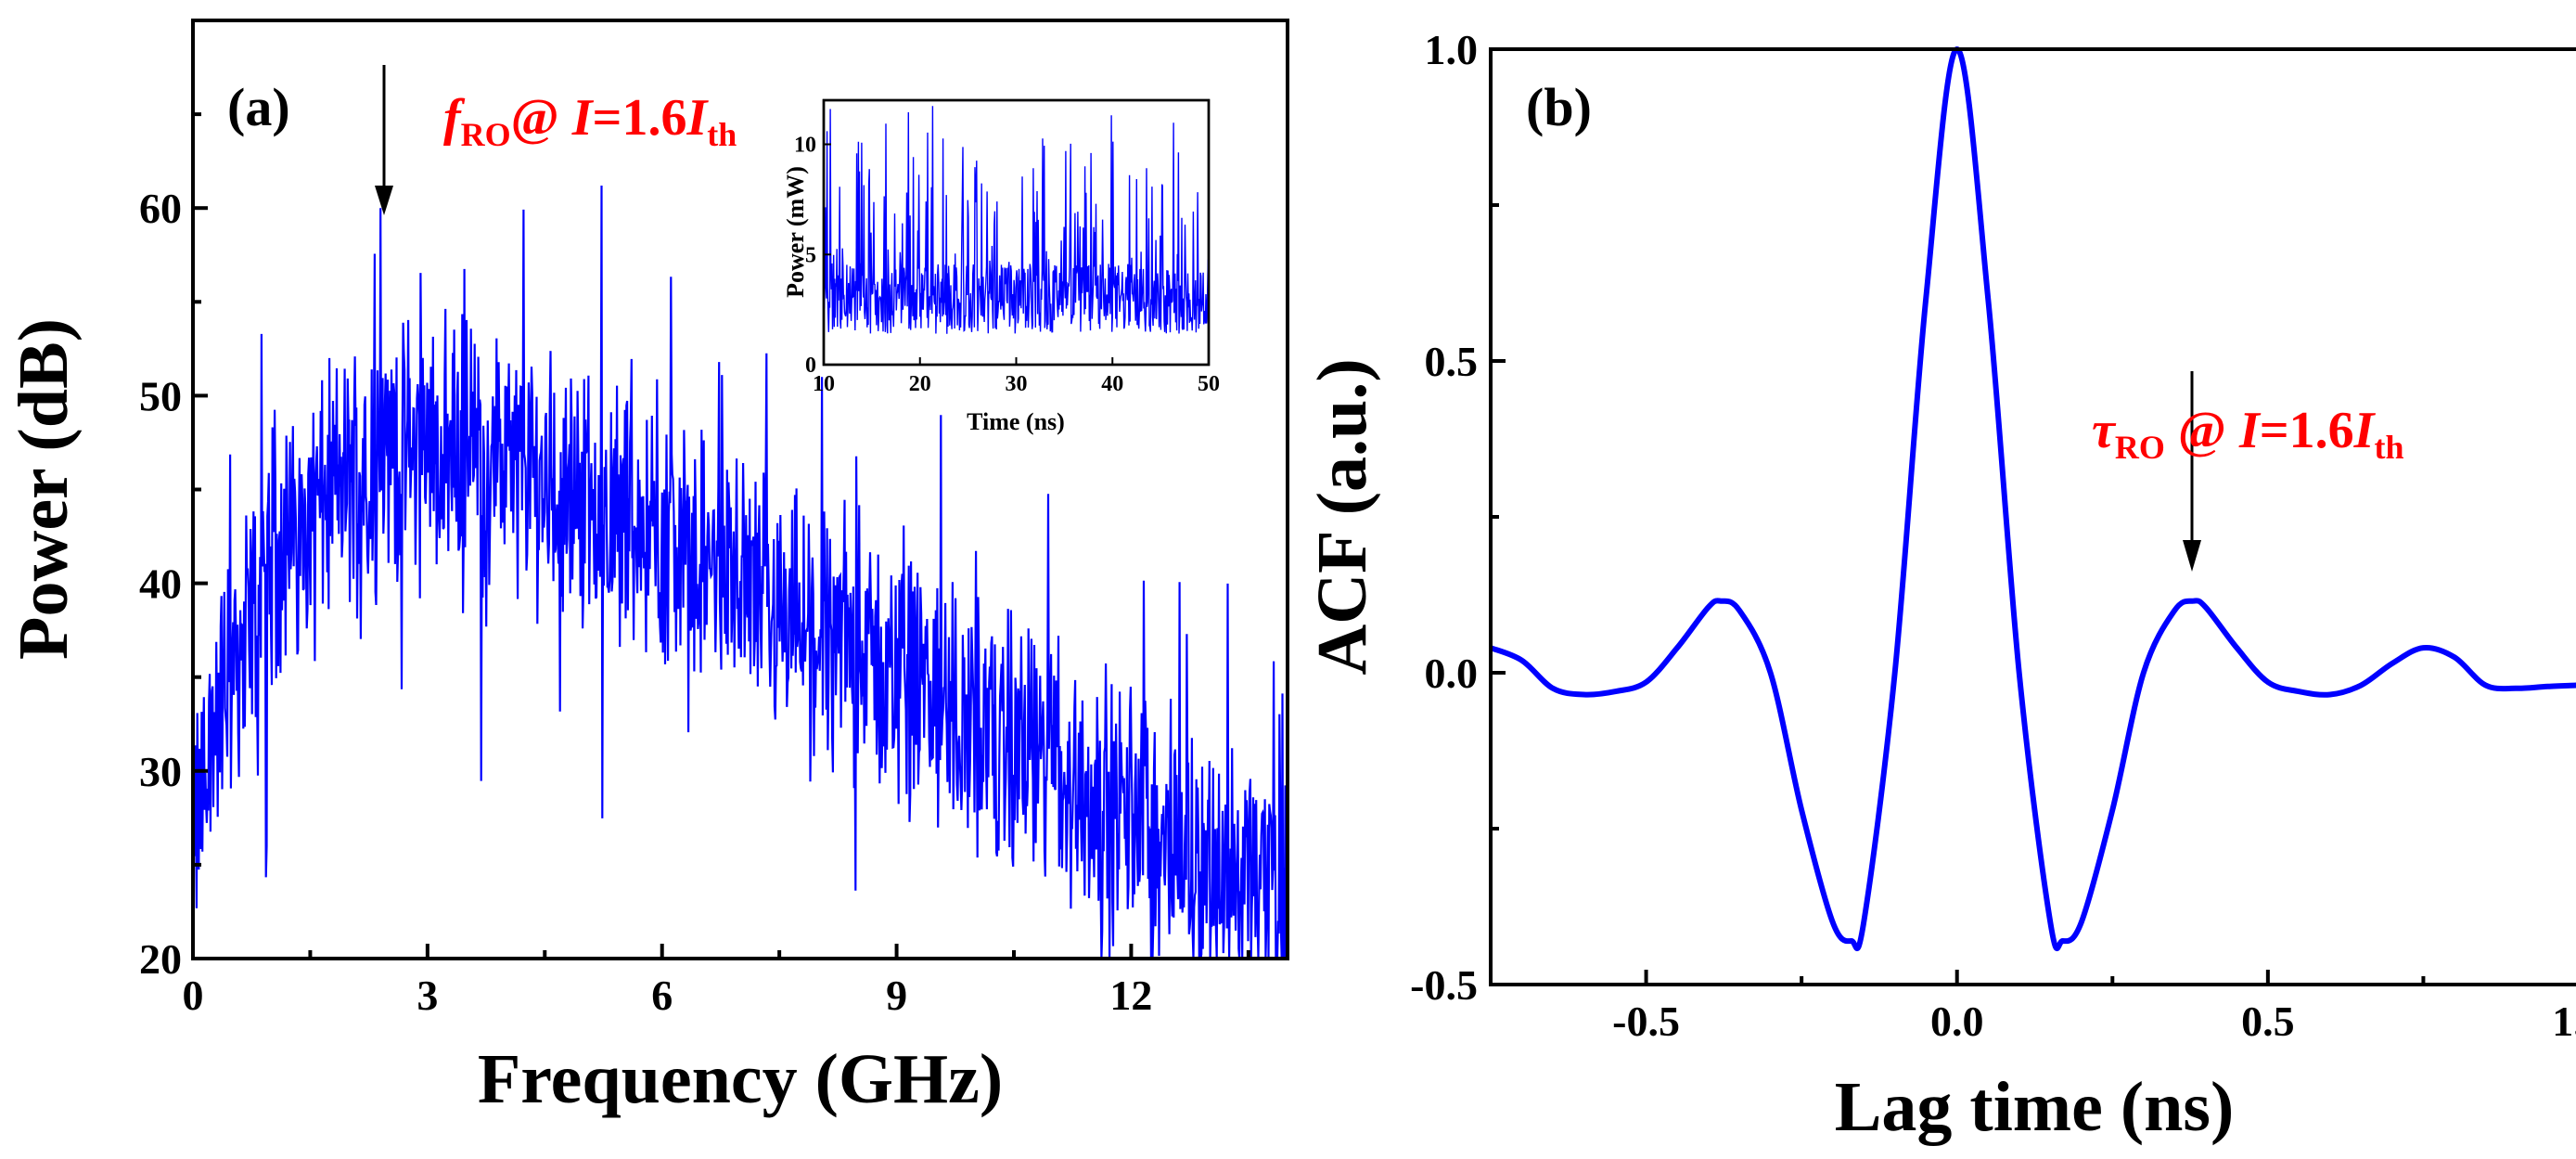 This screenshot has height=1159, width=2576. I want to click on panel-b-arrow-head, so click(2192, 556).